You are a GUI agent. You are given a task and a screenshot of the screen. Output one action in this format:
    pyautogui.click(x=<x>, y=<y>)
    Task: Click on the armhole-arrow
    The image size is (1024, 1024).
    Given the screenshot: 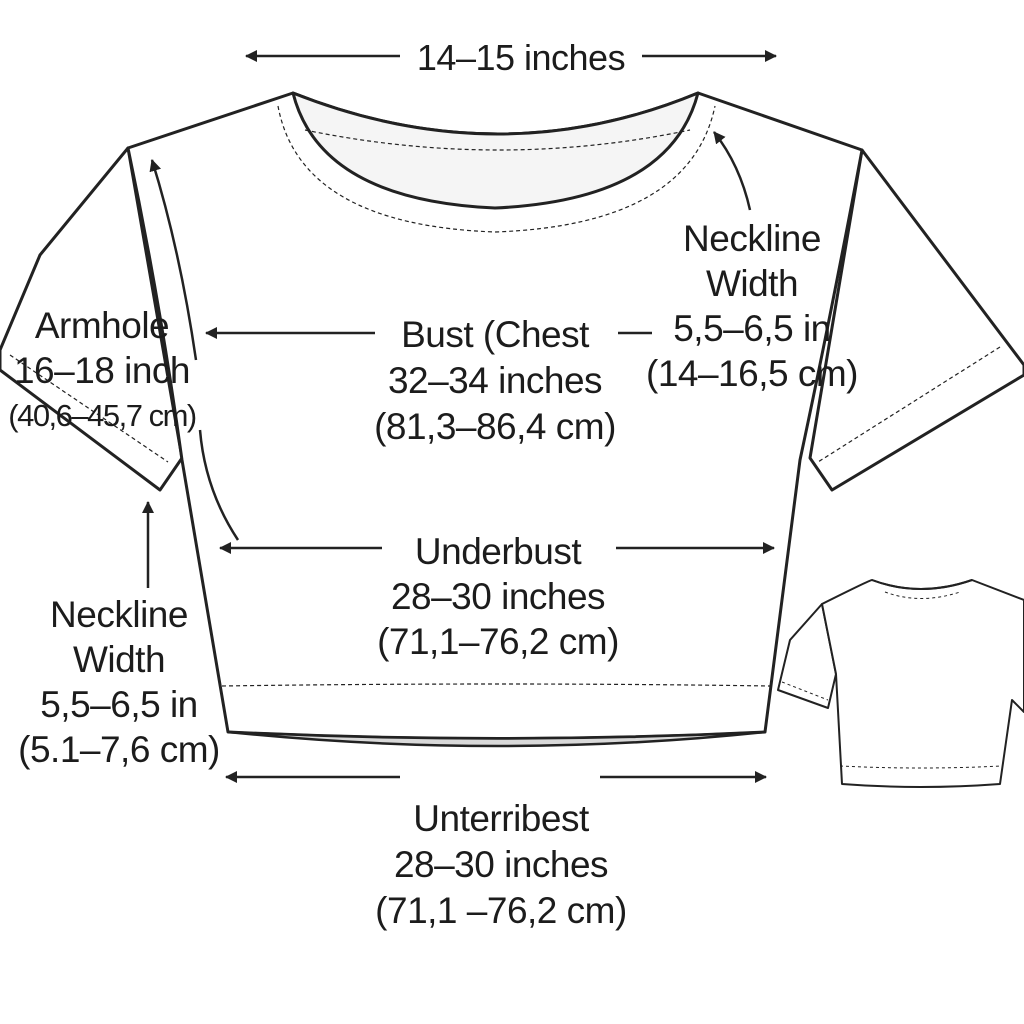 What is the action you would take?
    pyautogui.click(x=173, y=260)
    